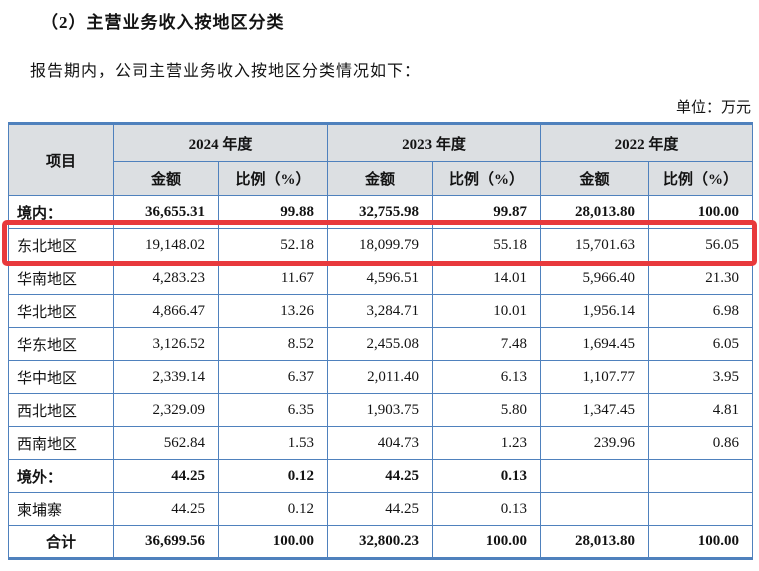 Image resolution: width=759 pixels, height=571 pixels. I want to click on section-title: （2）主营业务收入按地区分类, so click(163, 22).